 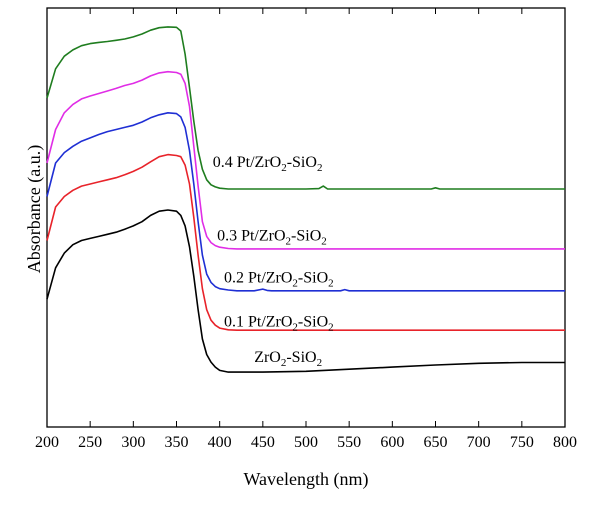 I want to click on x-tick-label-9: 650, so click(x=436, y=442).